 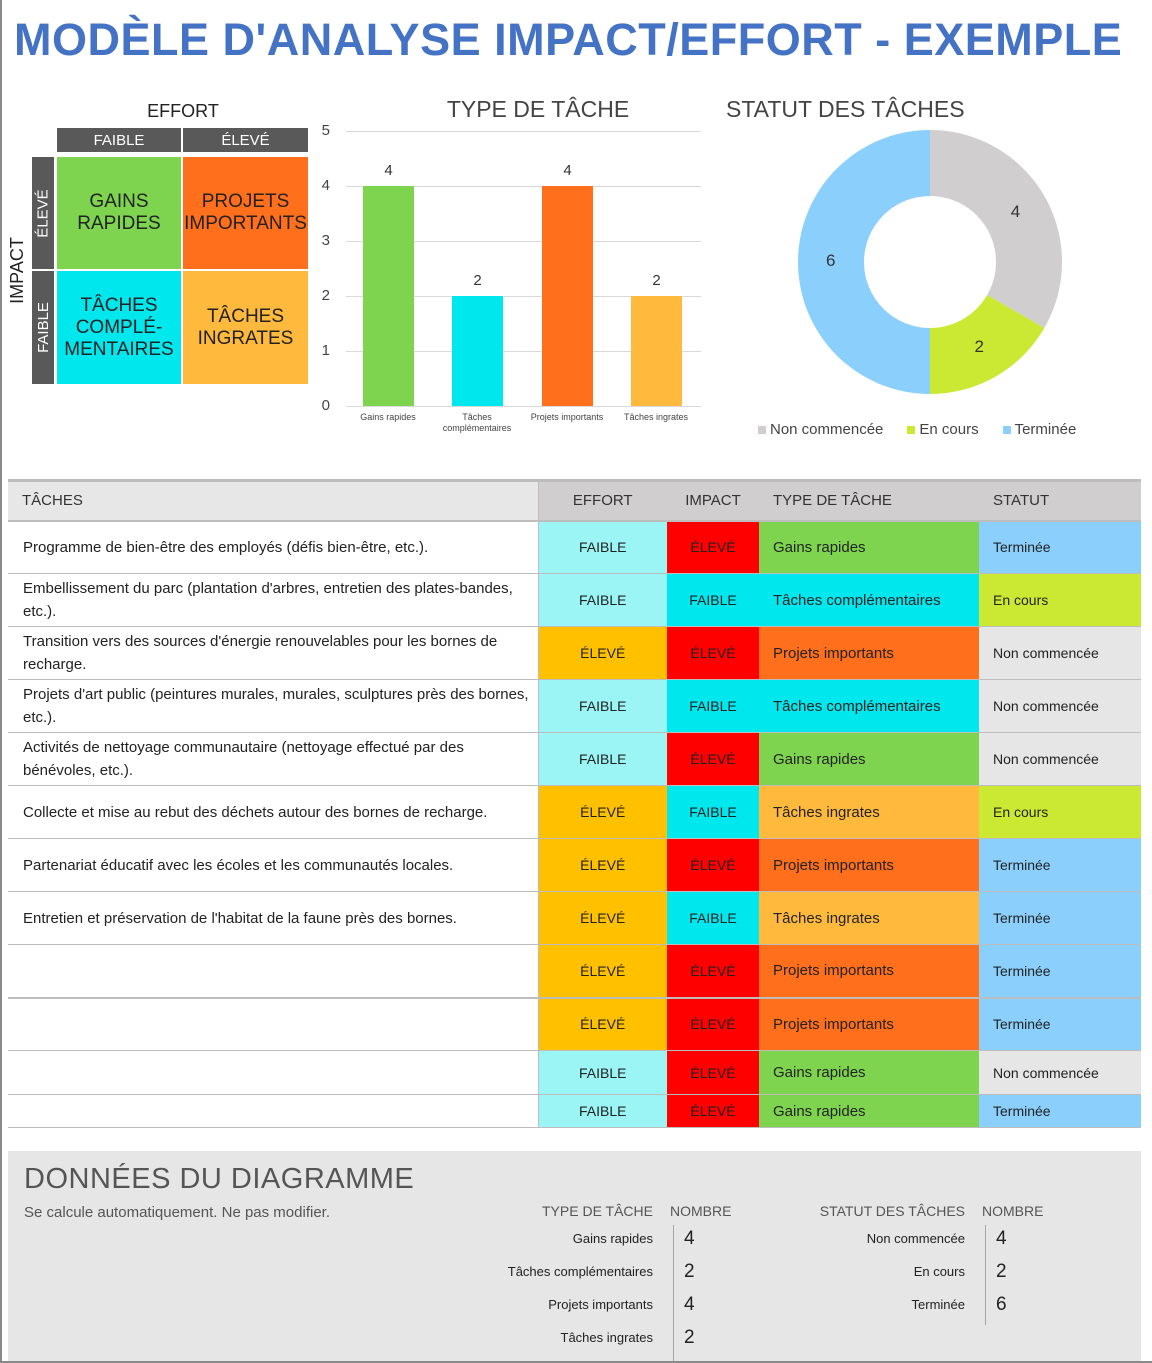 What do you see at coordinates (325, 240) in the screenshot?
I see `y-axis-tick: 3` at bounding box center [325, 240].